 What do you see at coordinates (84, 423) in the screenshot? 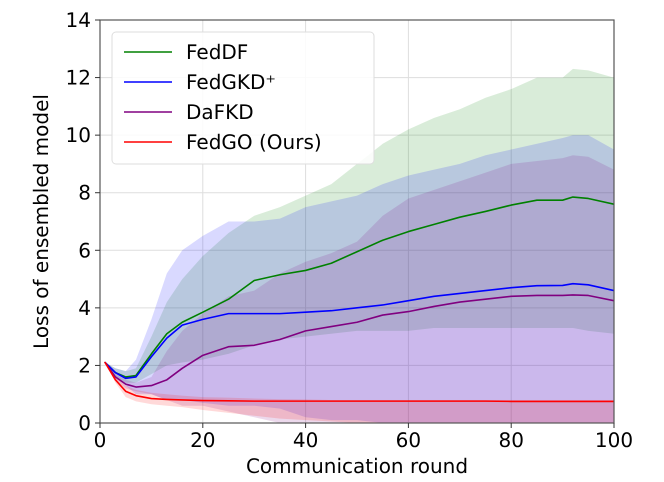
I see `y-tick-label: 0` at bounding box center [84, 423].